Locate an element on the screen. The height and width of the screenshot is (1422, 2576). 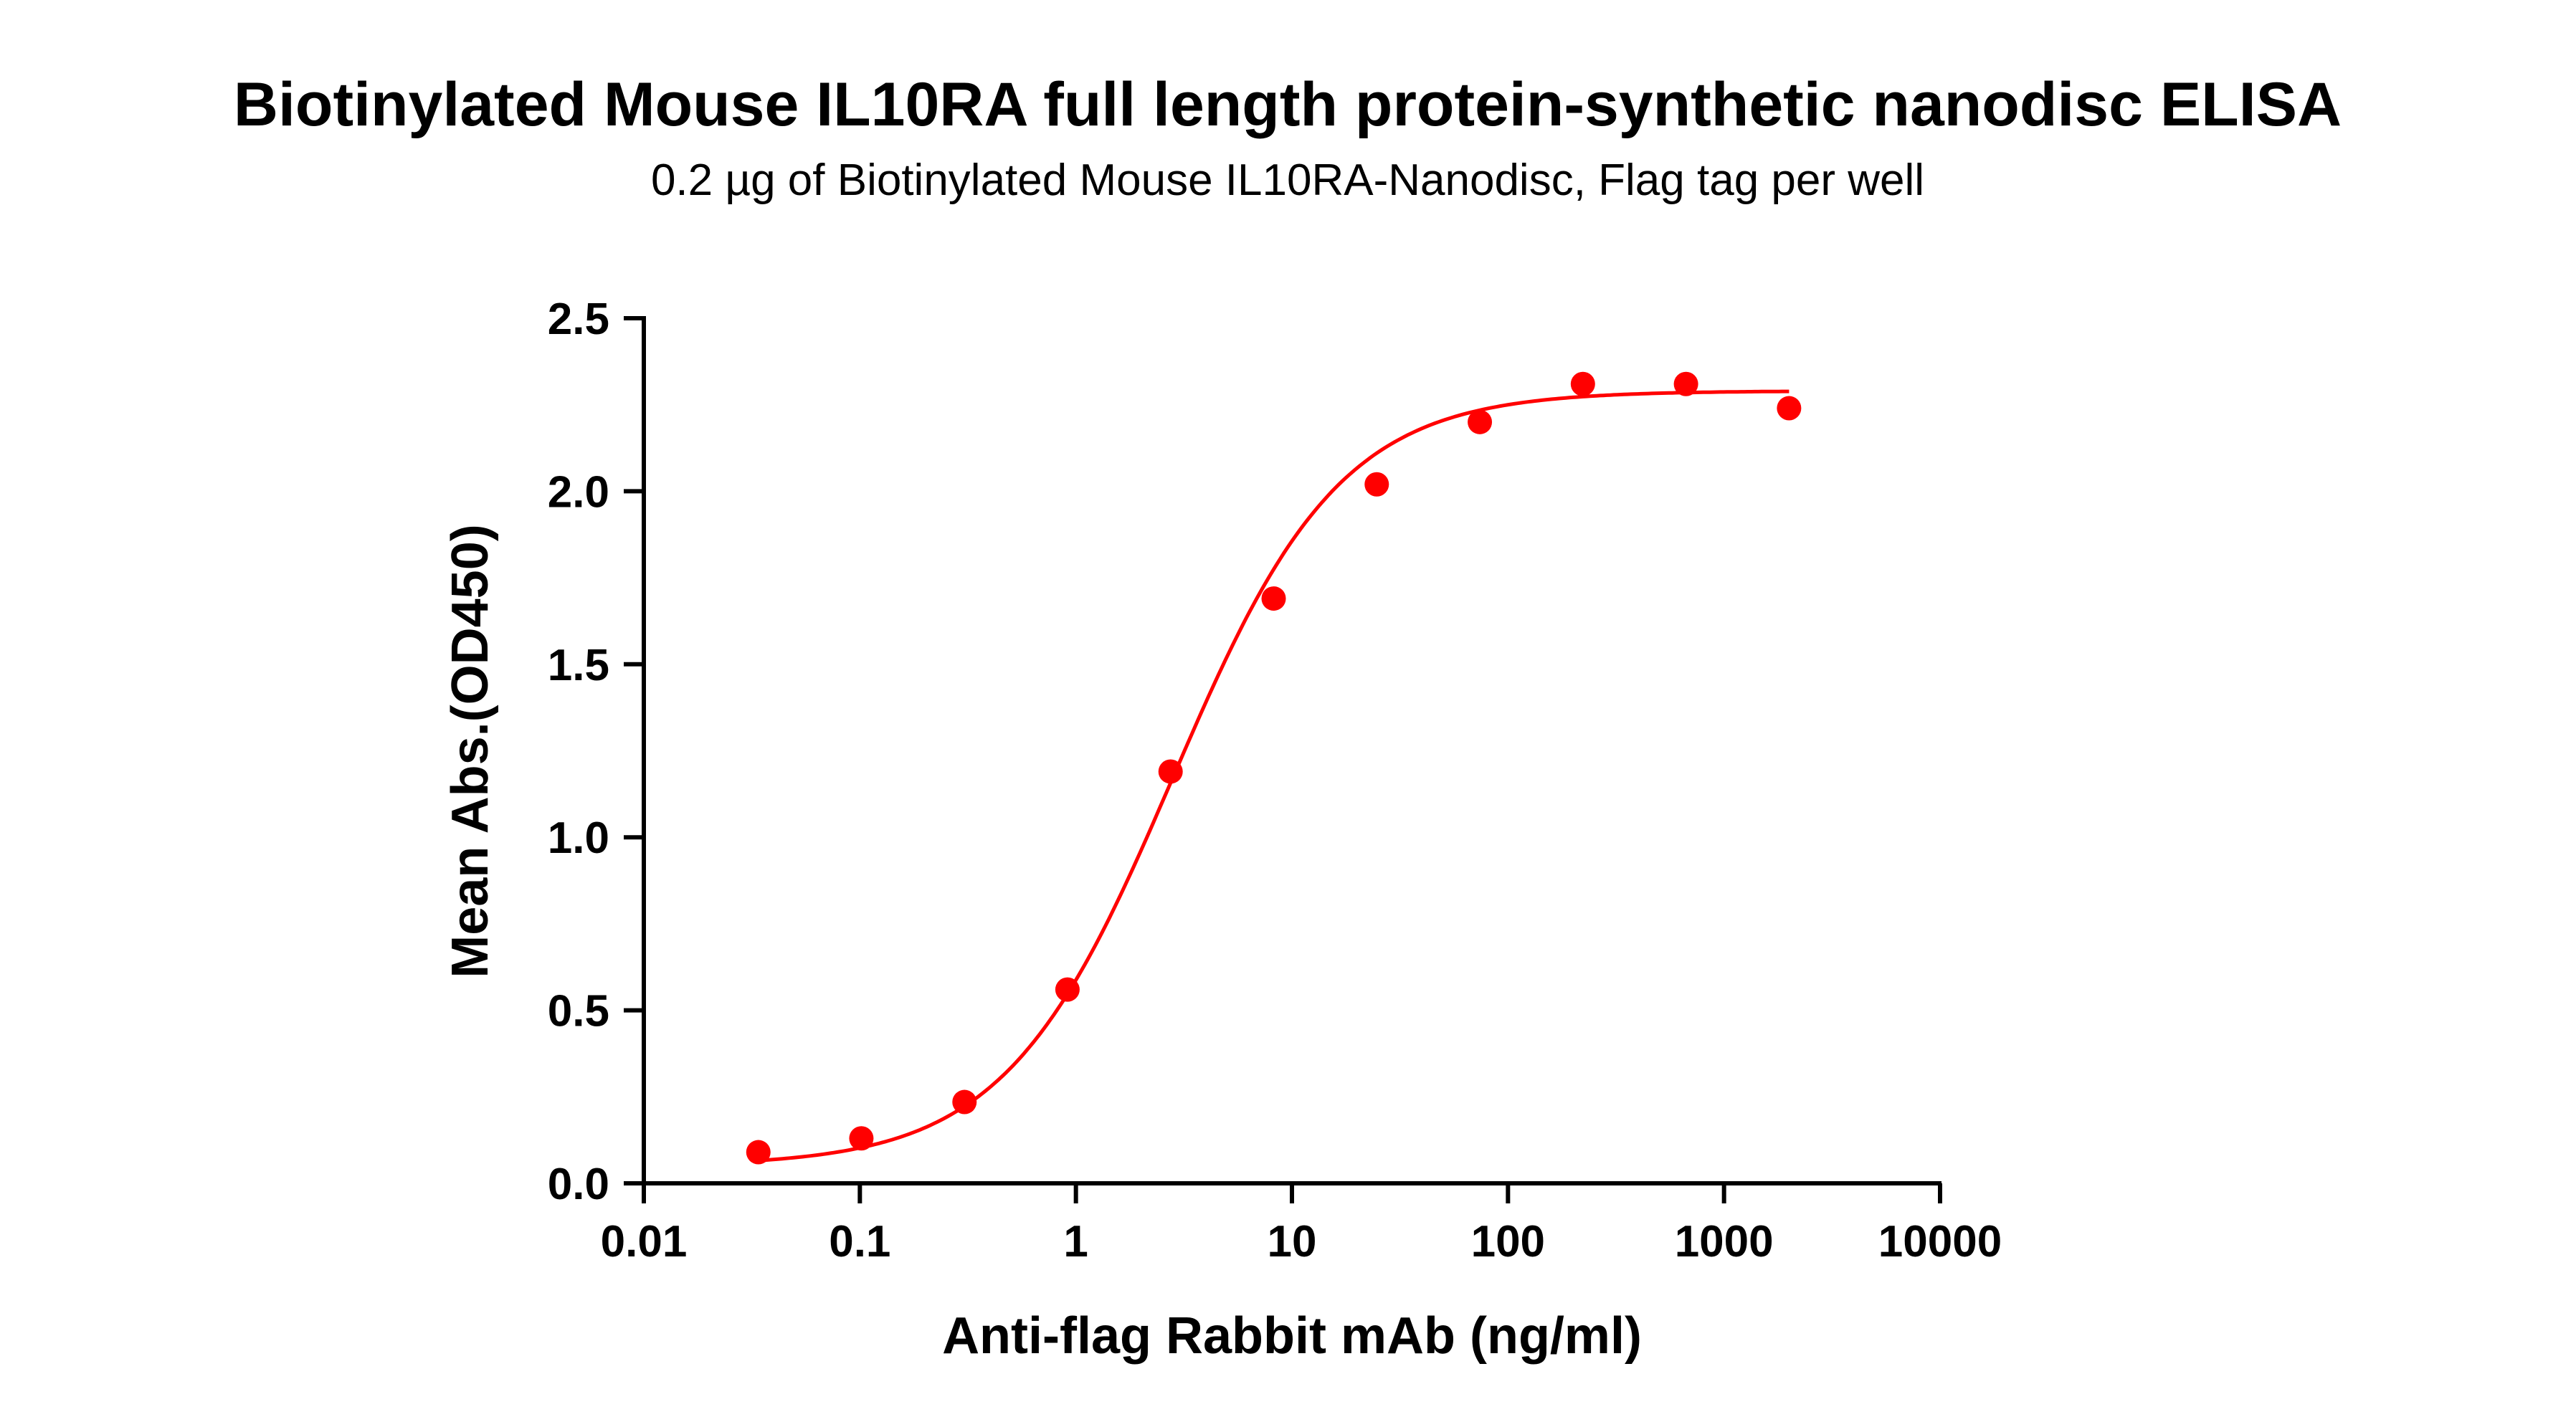
y-tick-label: 2.0 is located at coordinates (578, 492).